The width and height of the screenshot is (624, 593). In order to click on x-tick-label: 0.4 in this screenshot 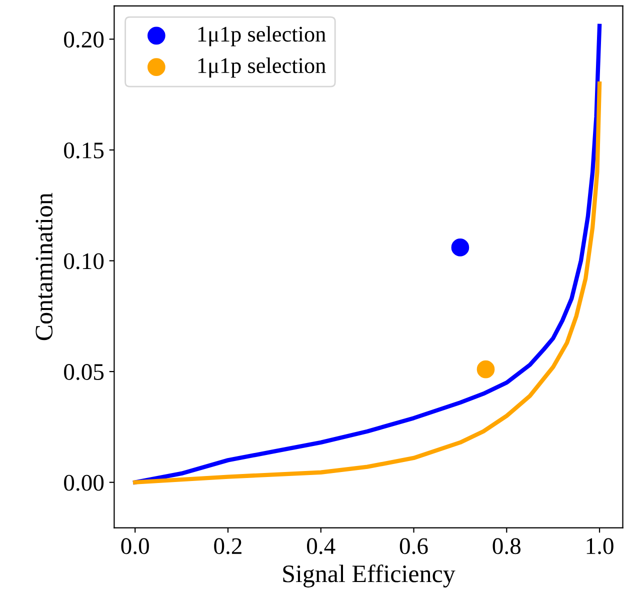, I will do `click(321, 546)`.